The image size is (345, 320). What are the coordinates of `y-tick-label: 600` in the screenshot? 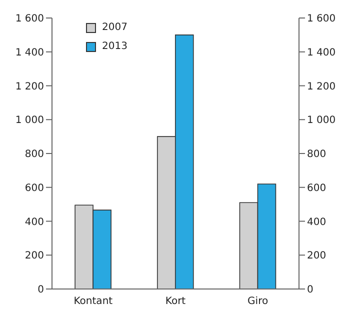 It's located at (34, 188).